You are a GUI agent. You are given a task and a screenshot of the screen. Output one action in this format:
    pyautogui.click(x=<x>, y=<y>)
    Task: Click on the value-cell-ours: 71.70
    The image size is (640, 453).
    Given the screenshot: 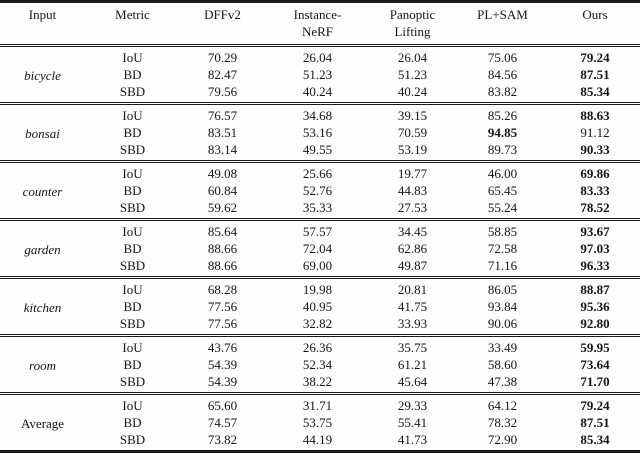 What is the action you would take?
    pyautogui.click(x=595, y=381)
    